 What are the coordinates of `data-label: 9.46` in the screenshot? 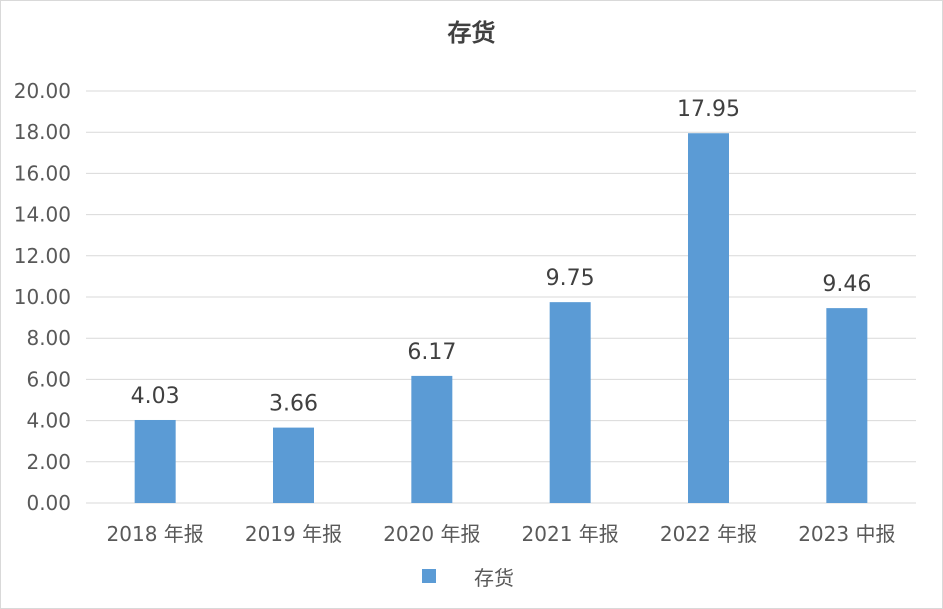 It's located at (846, 284).